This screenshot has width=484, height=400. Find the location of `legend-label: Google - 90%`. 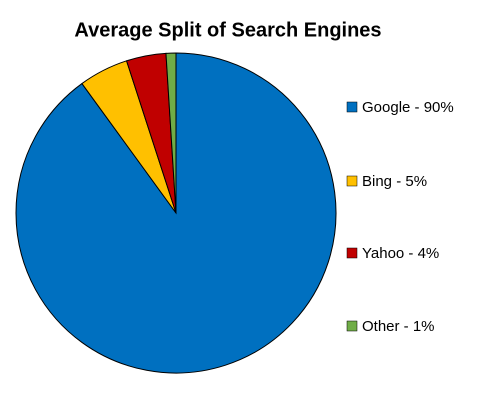

legend-label: Google - 90% is located at coordinates (408, 107).